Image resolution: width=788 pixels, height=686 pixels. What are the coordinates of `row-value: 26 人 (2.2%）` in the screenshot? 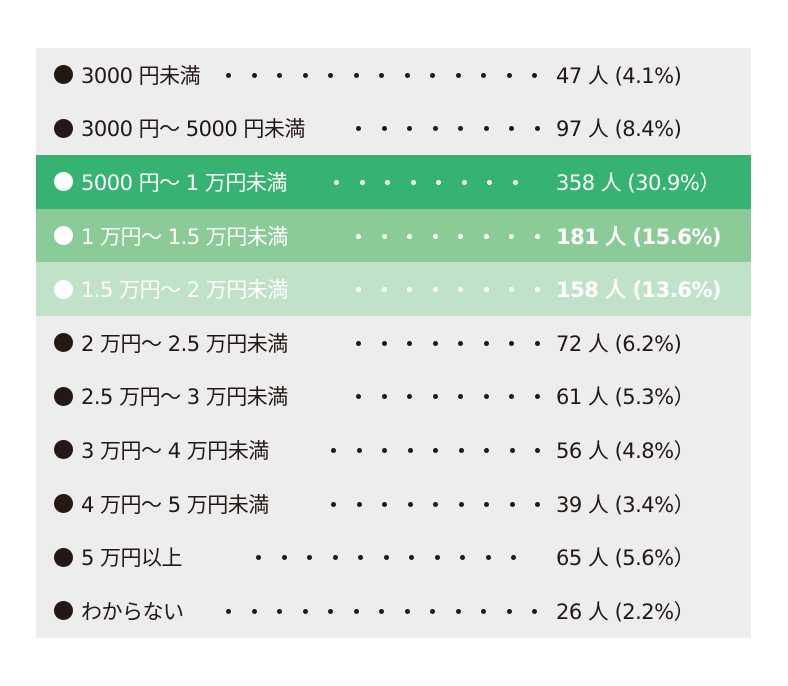 It's located at (625, 611).